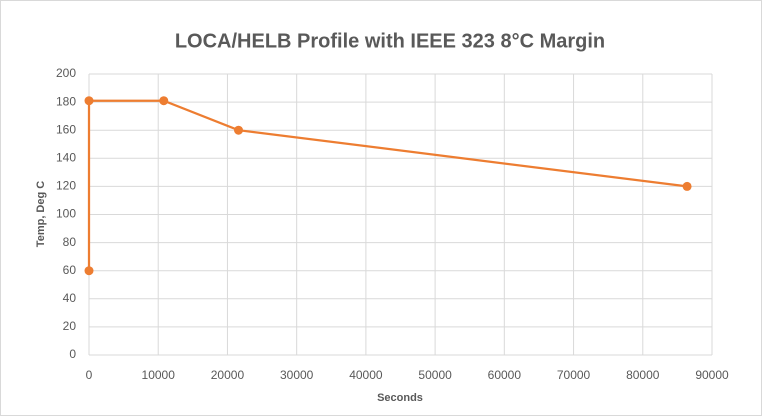 This screenshot has width=762, height=416. What do you see at coordinates (712, 375) in the screenshot?
I see `x-tick-label: 90000` at bounding box center [712, 375].